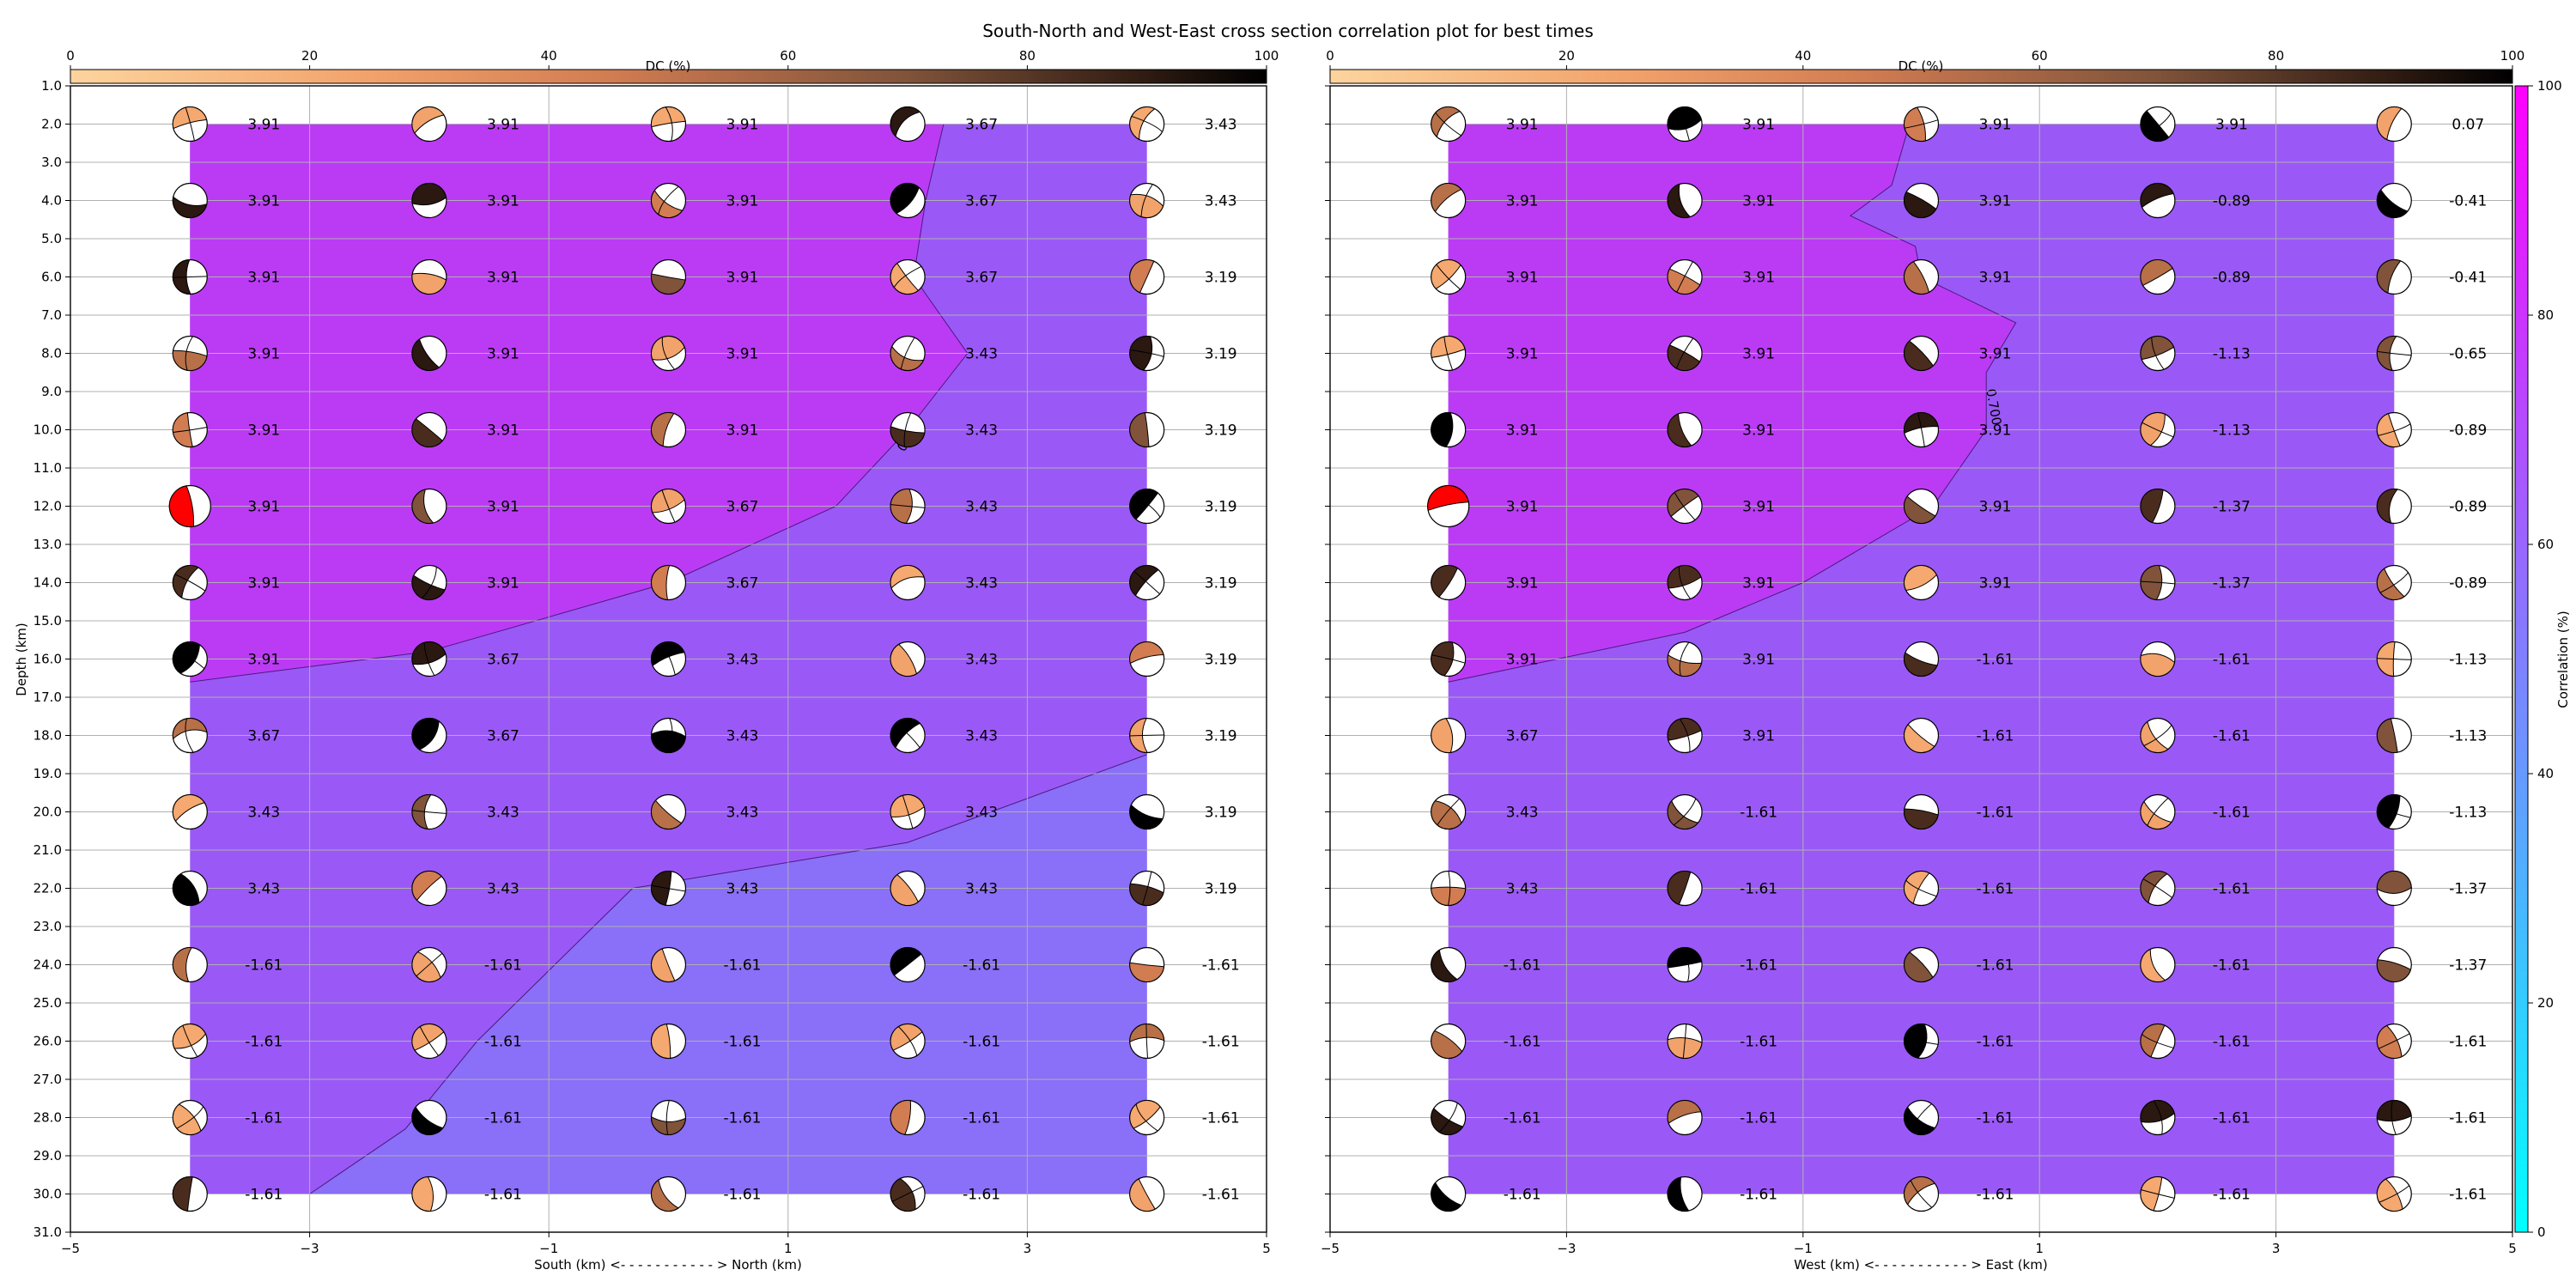 The height and width of the screenshot is (1288, 2576). What do you see at coordinates (2468, 431) in the screenshot?
I see `cell-value: -0.89` at bounding box center [2468, 431].